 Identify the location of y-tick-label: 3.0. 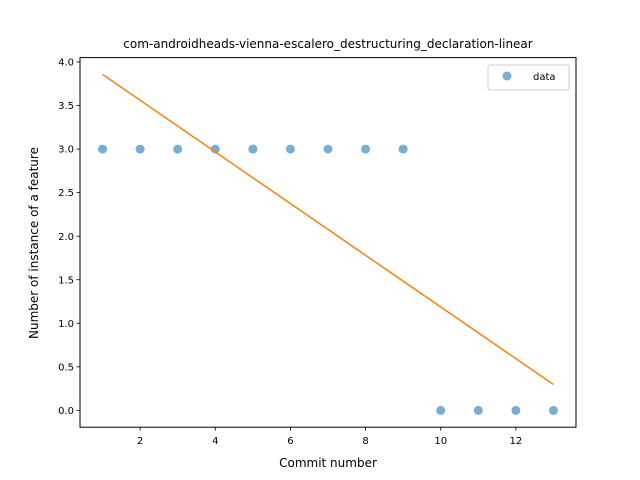
(66, 150).